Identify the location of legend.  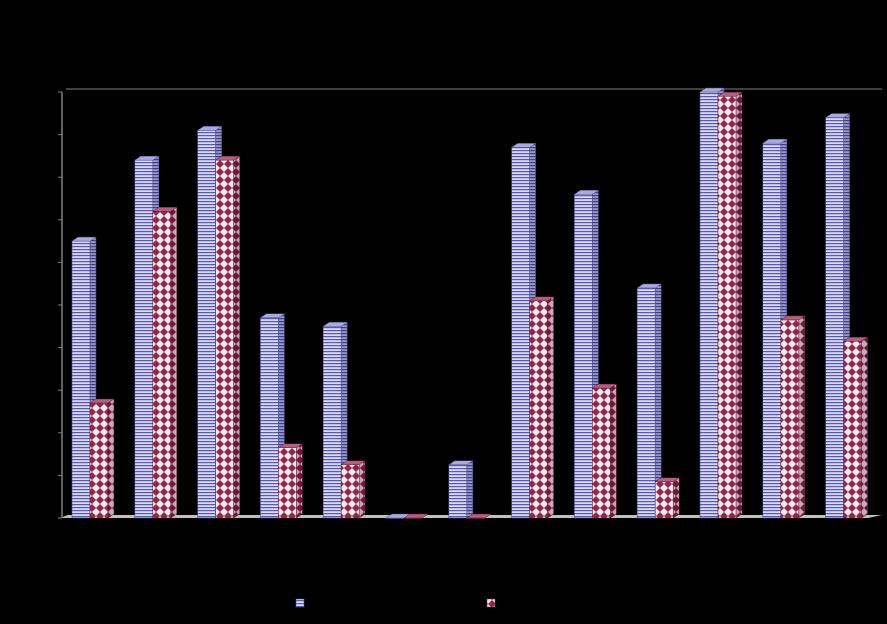
(395, 603).